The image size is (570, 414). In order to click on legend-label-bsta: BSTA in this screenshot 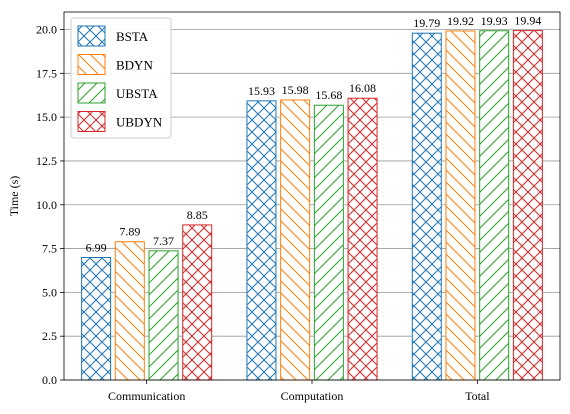, I will do `click(132, 36)`.